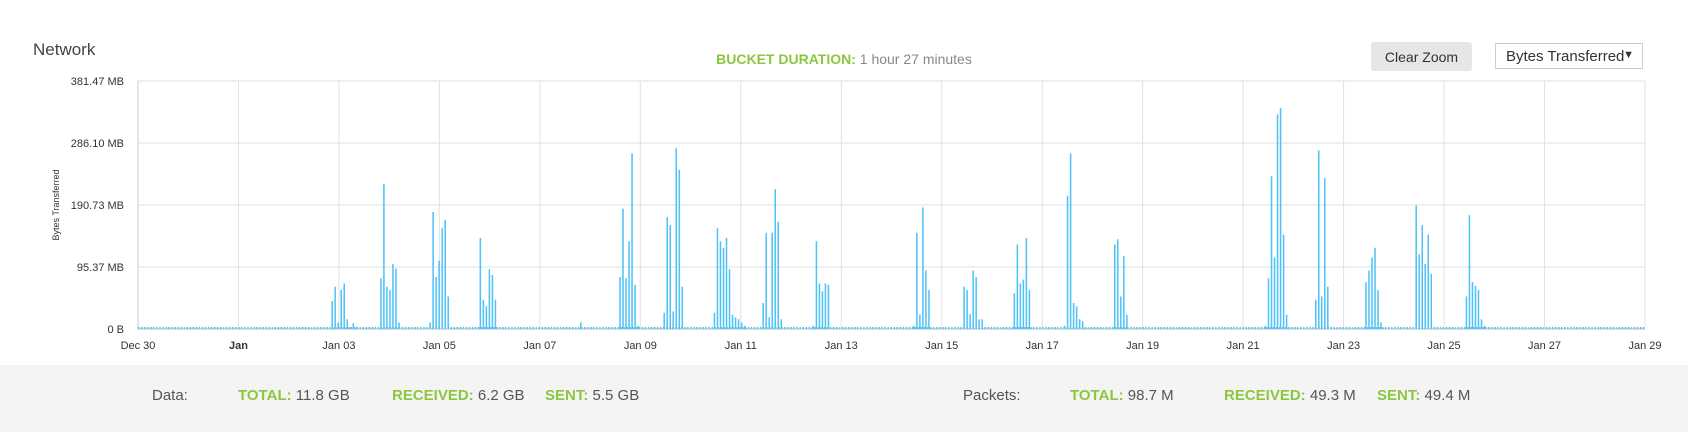 This screenshot has width=1688, height=432. I want to click on x-tick-label: Jan 11, so click(741, 346).